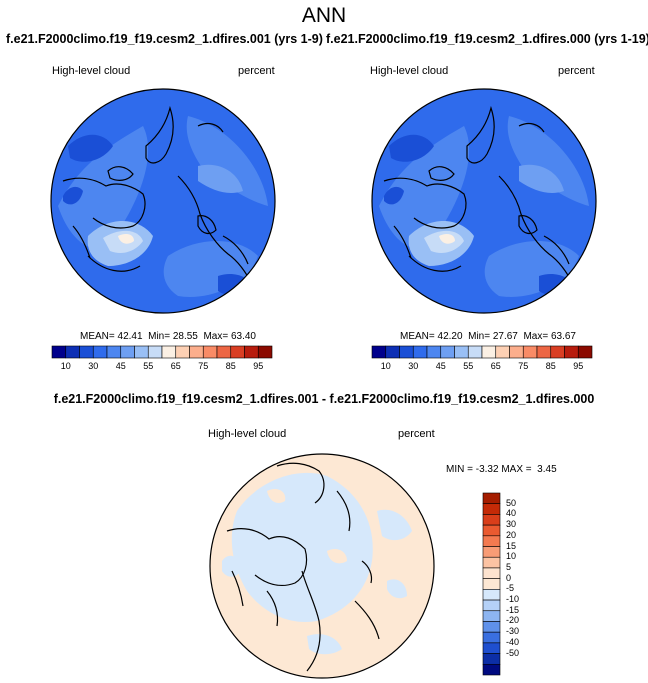  I want to click on panel2-colorbar, so click(482, 352).